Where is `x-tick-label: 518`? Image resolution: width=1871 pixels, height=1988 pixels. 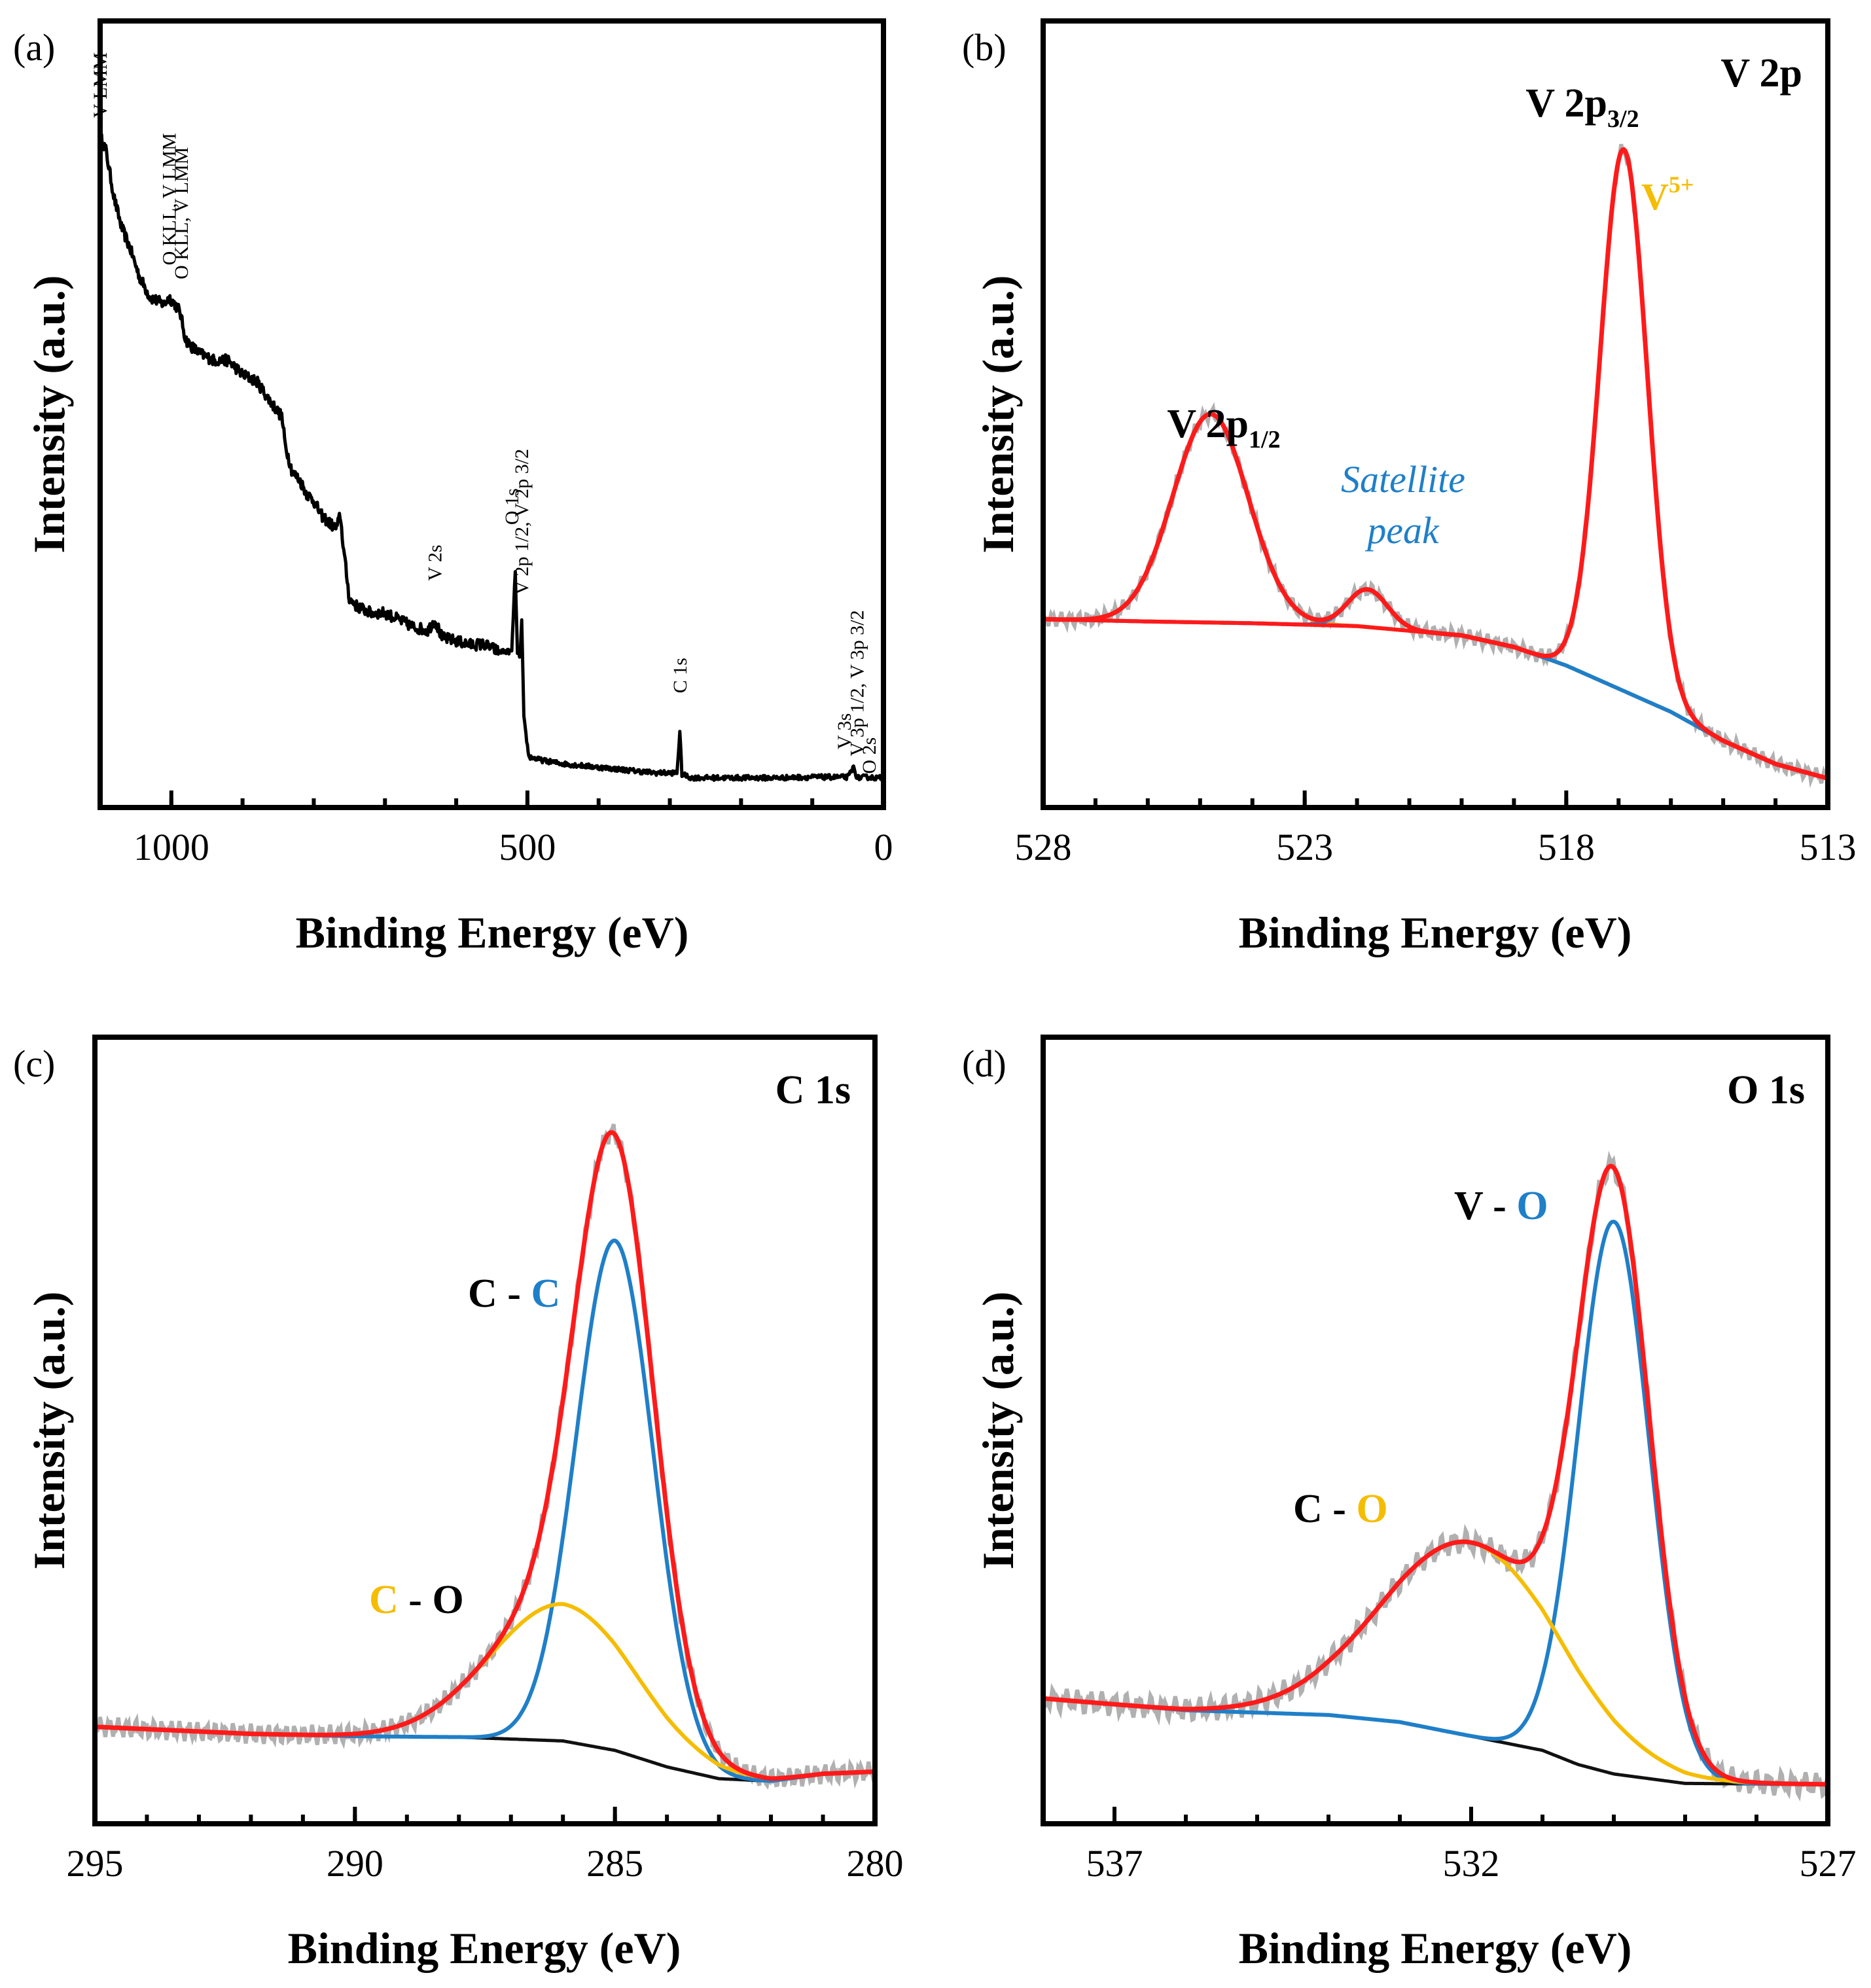
x-tick-label: 518 is located at coordinates (1566, 847).